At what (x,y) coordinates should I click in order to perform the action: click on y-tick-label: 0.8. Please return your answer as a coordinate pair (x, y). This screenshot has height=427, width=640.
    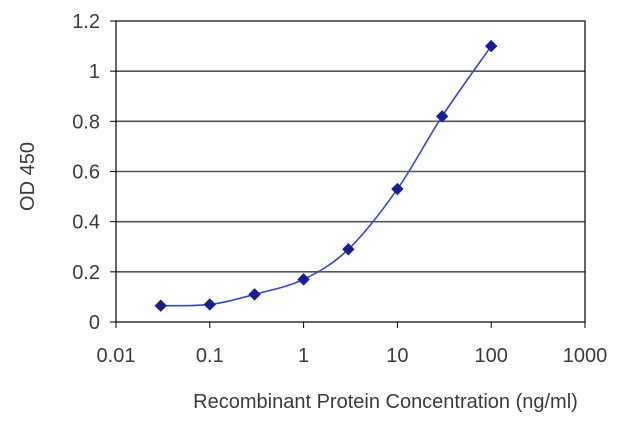
    Looking at the image, I should click on (86, 122).